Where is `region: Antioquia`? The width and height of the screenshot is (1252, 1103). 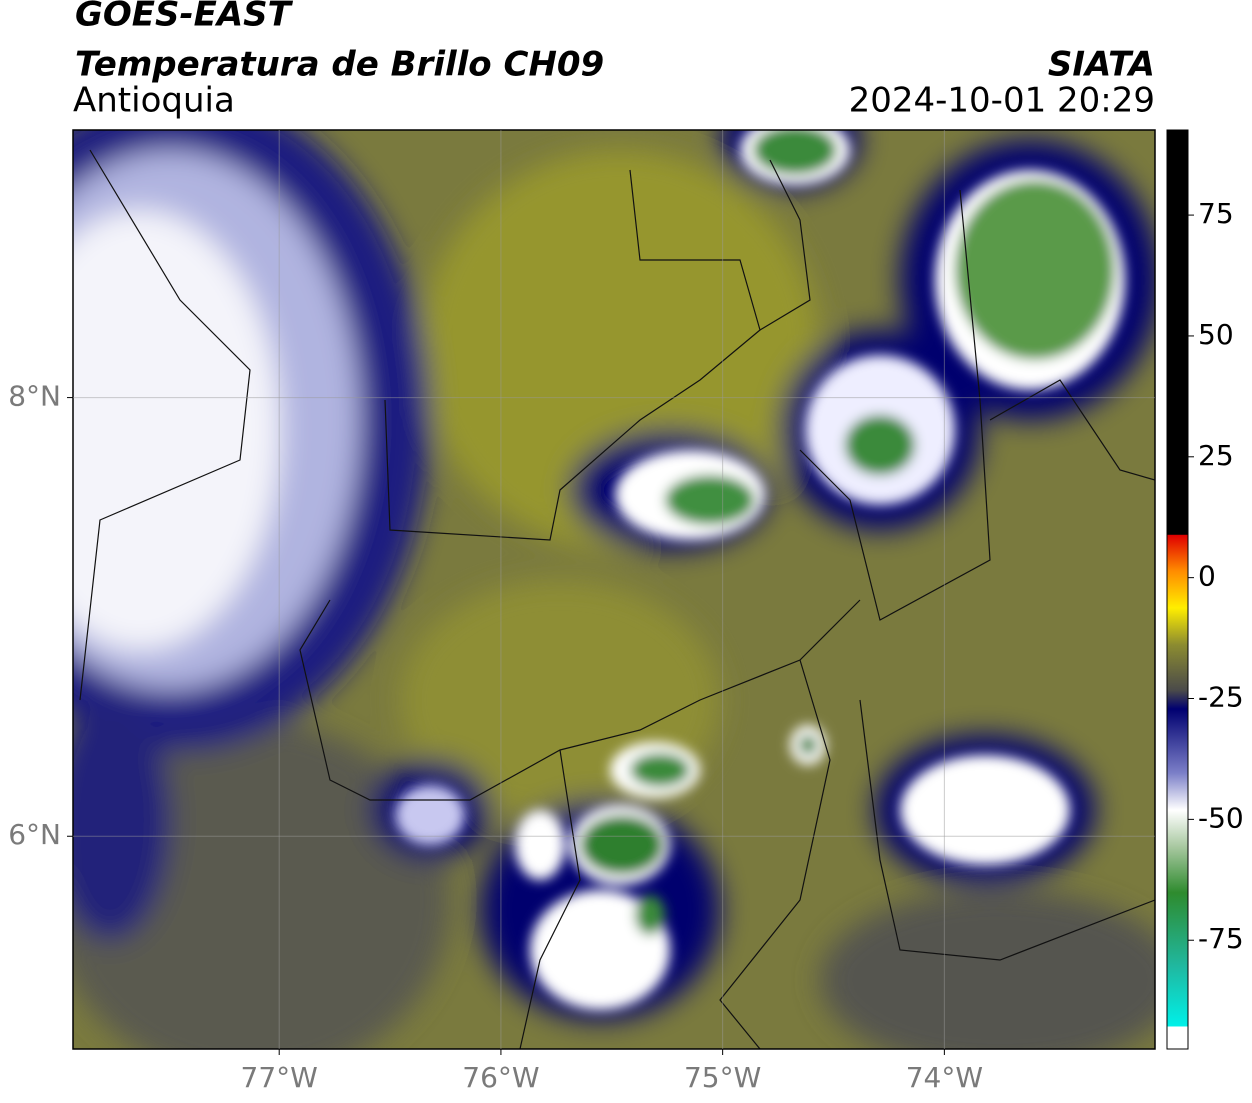
region: Antioquia is located at coordinates (154, 101).